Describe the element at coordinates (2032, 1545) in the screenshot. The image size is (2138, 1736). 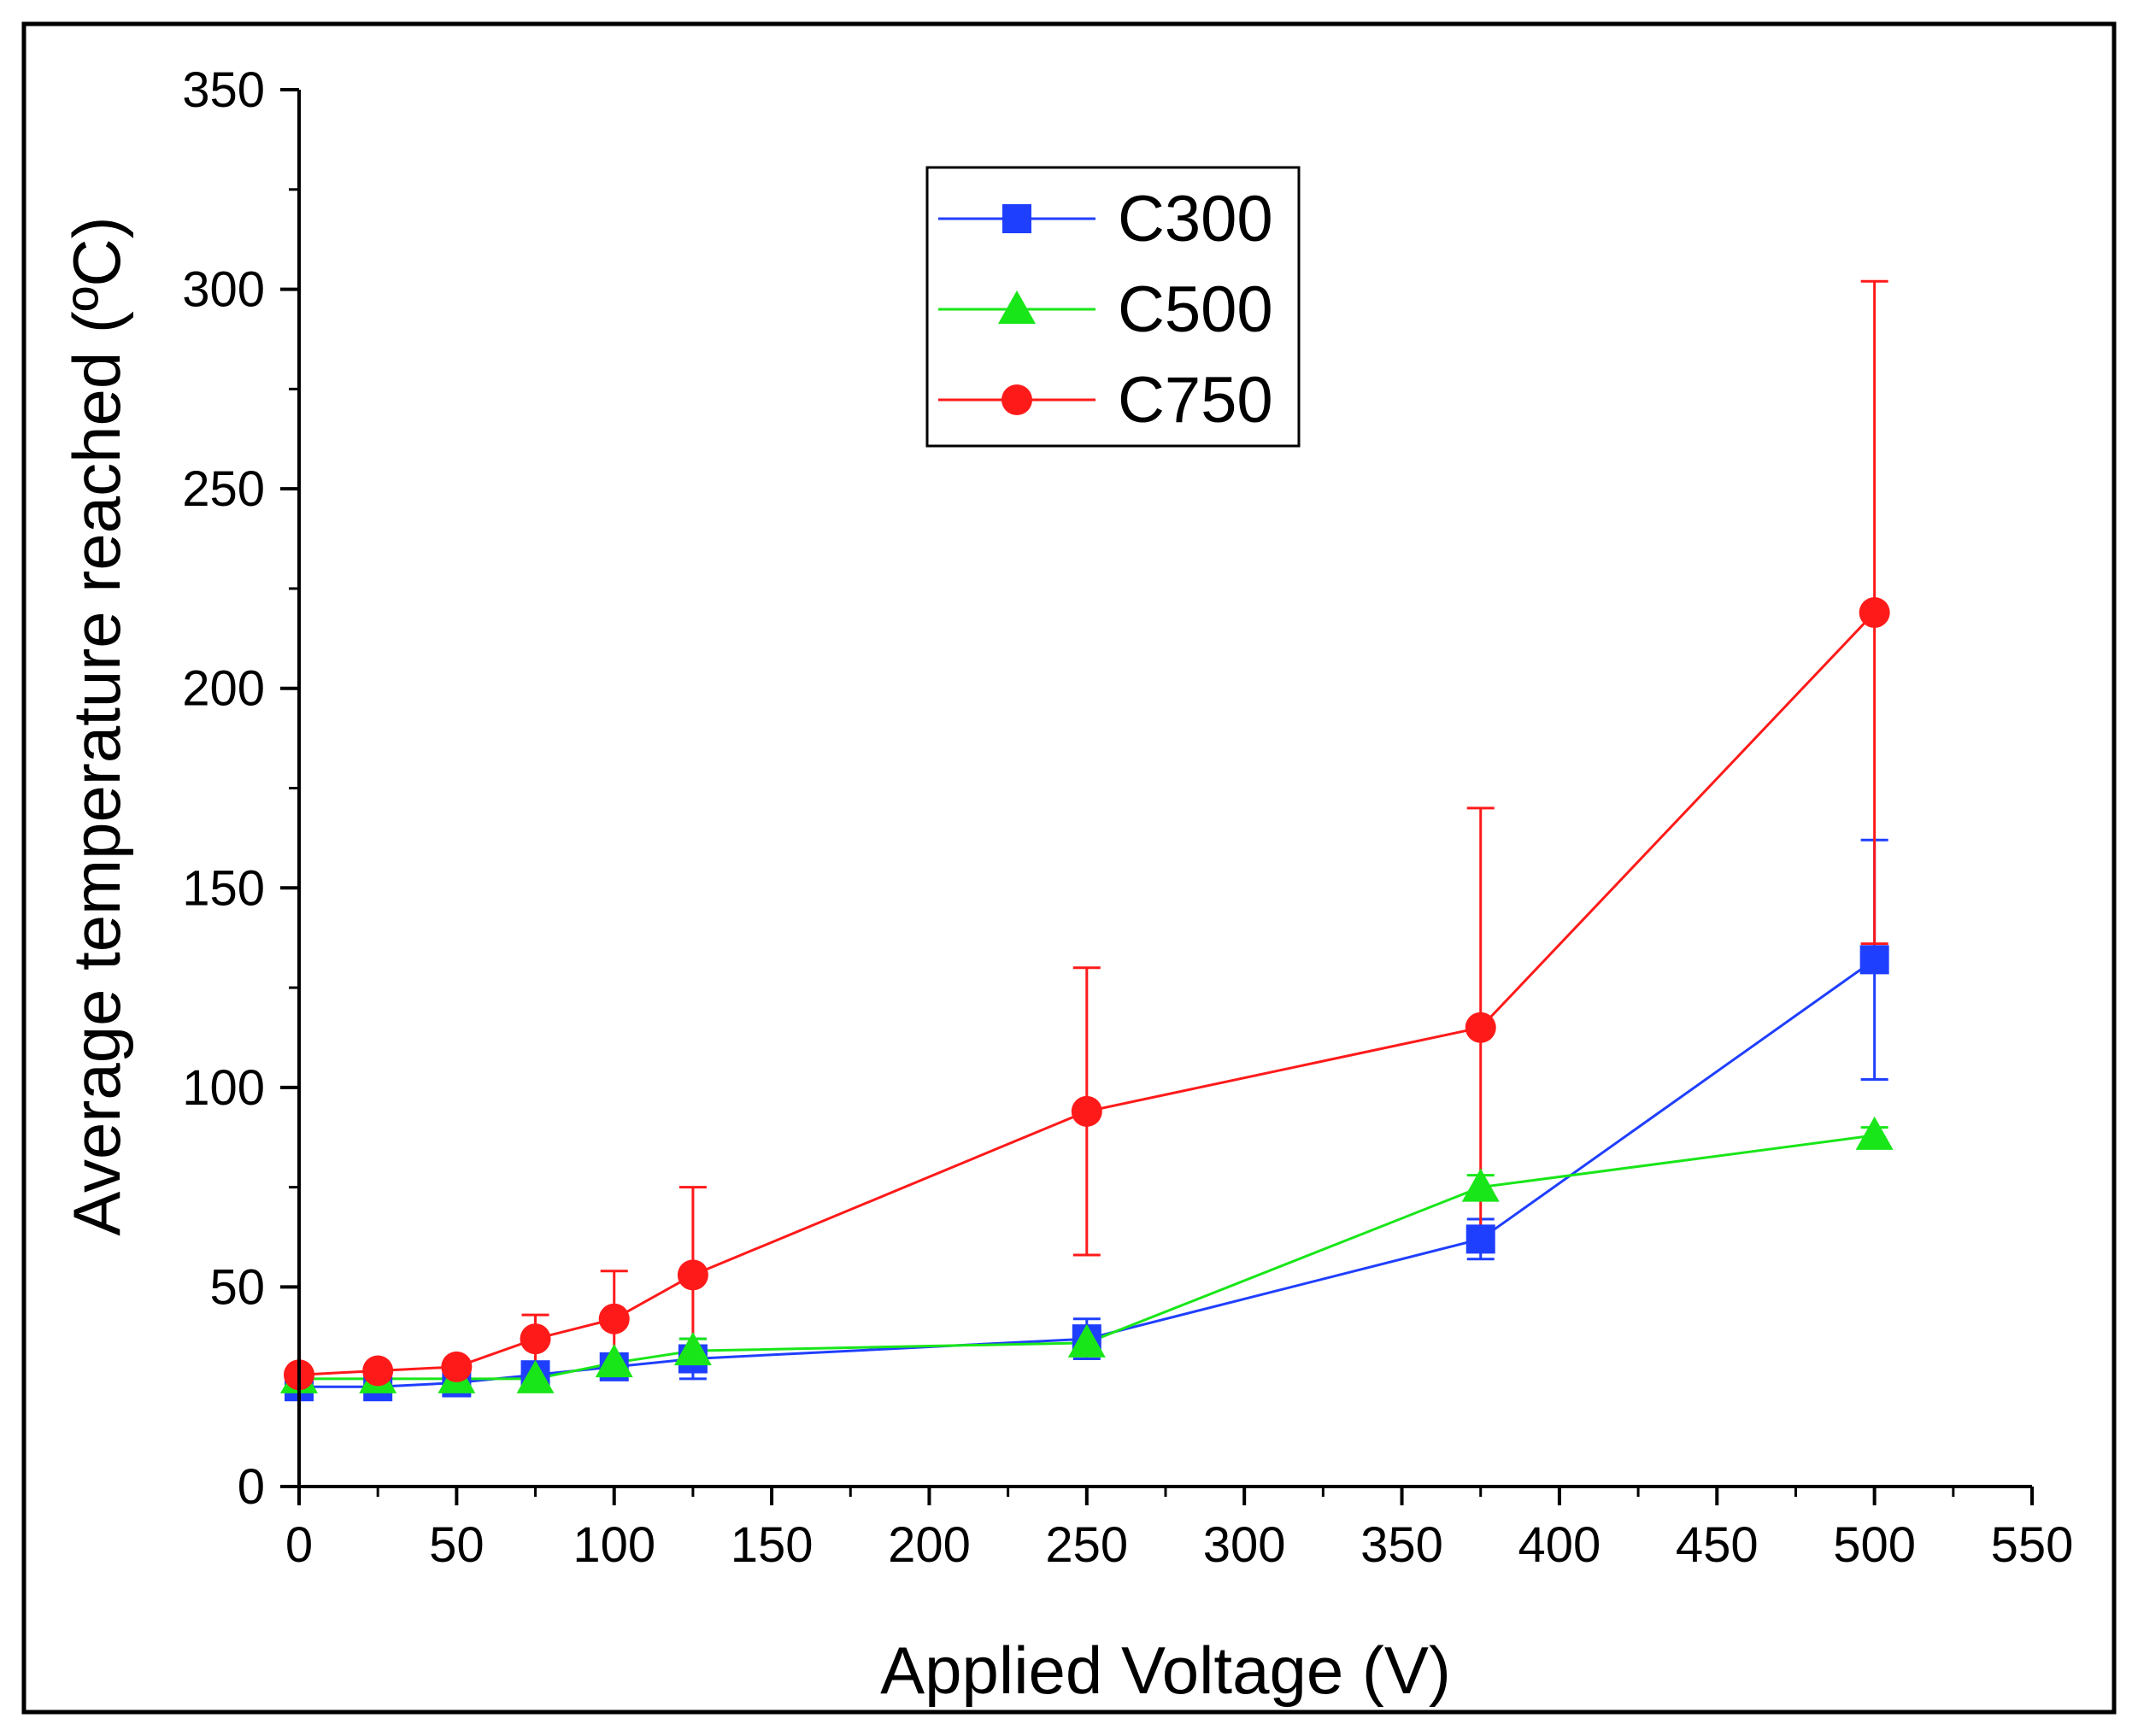
I see `x-tick-label: 550` at that location.